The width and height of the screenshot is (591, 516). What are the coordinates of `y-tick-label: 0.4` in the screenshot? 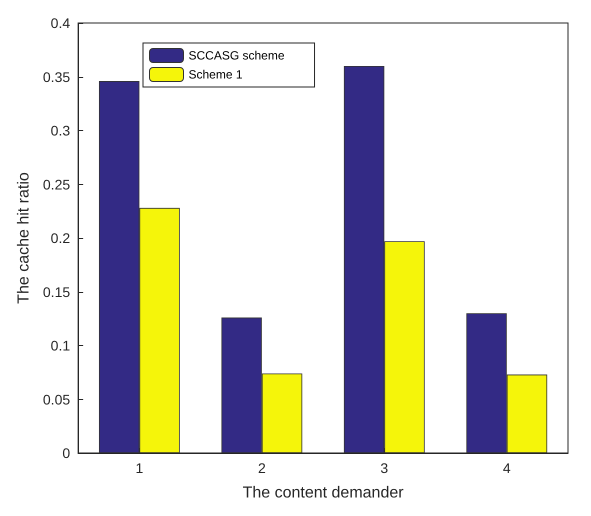 It's located at (60, 23).